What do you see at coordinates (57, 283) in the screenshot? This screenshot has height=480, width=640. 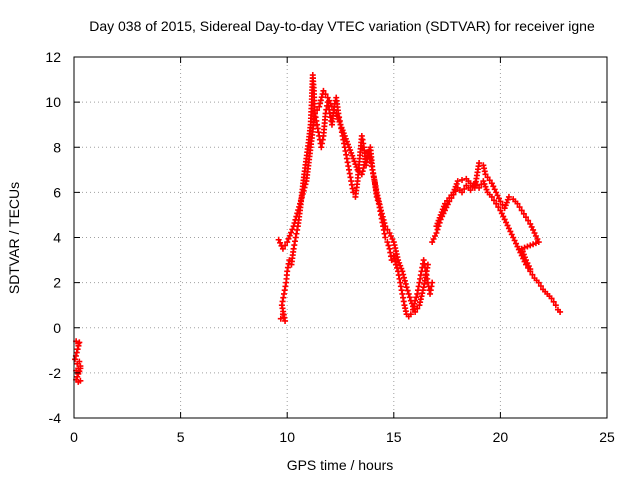 I see `y-tick-label: 2` at bounding box center [57, 283].